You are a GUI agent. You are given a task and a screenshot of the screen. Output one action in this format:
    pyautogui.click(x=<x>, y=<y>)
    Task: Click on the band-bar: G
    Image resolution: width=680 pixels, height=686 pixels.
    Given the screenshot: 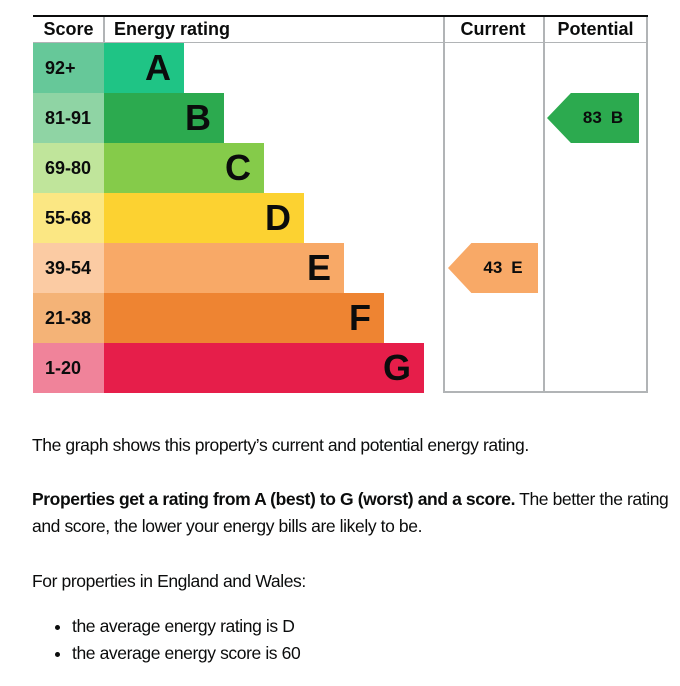 What is the action you would take?
    pyautogui.click(x=264, y=368)
    